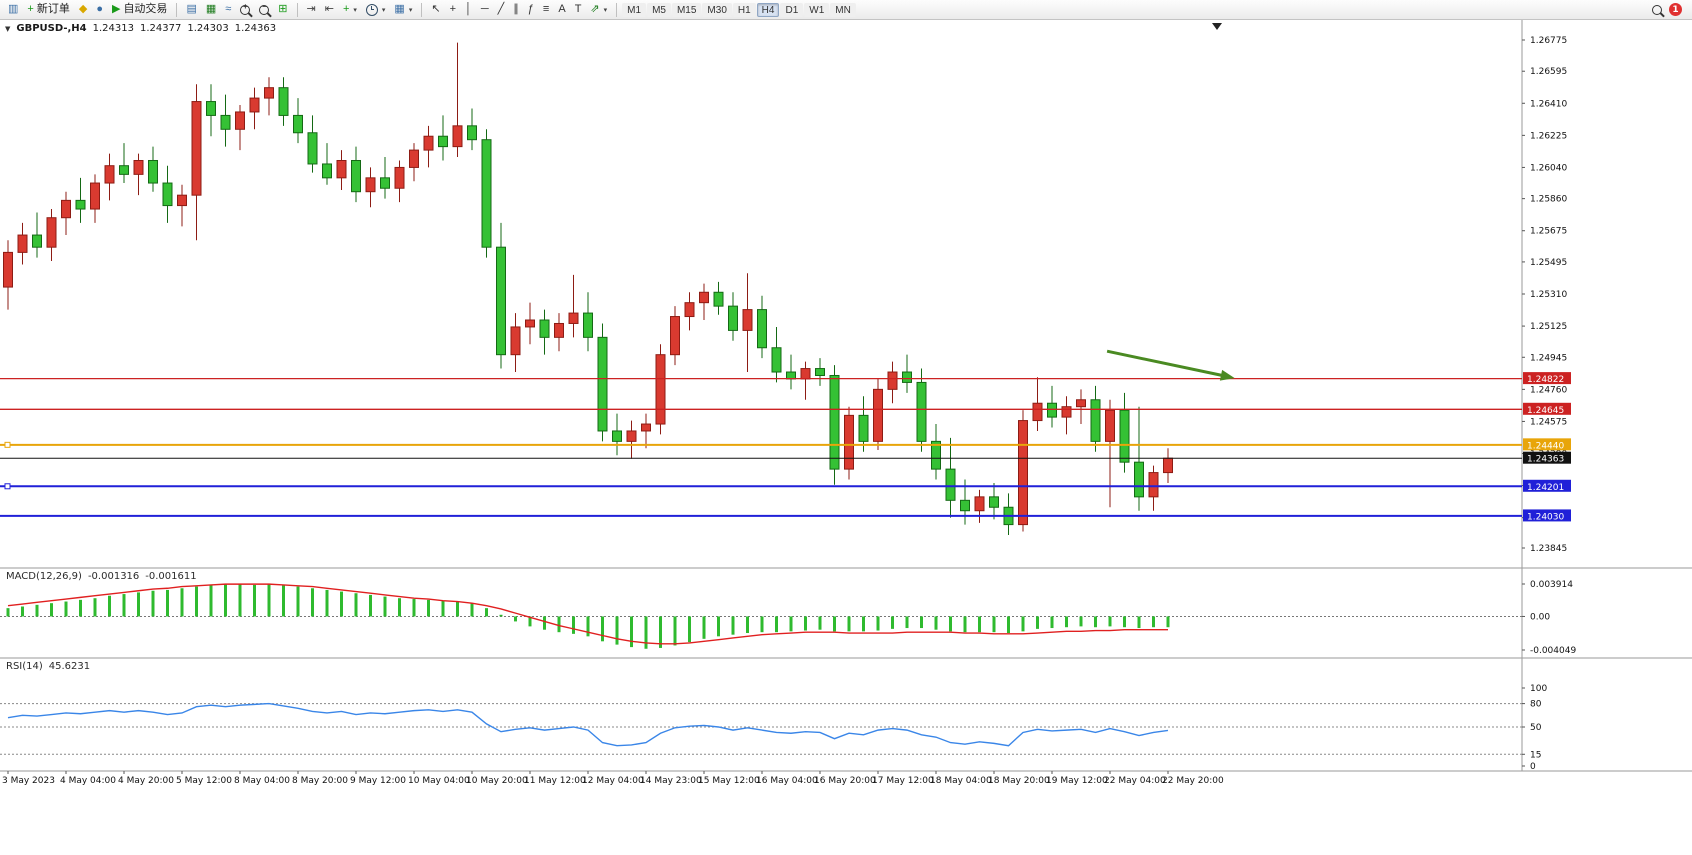 The height and width of the screenshot is (855, 1692). I want to click on quote-high: 1.24377, so click(161, 28).